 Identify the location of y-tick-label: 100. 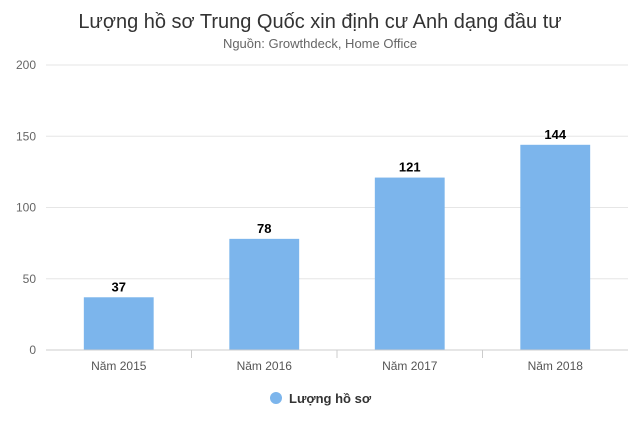
(26, 208).